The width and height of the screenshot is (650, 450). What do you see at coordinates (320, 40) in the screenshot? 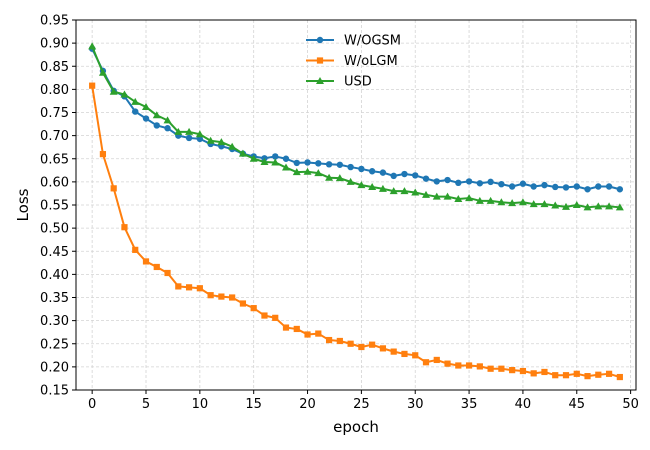
I see `legend-marker` at bounding box center [320, 40].